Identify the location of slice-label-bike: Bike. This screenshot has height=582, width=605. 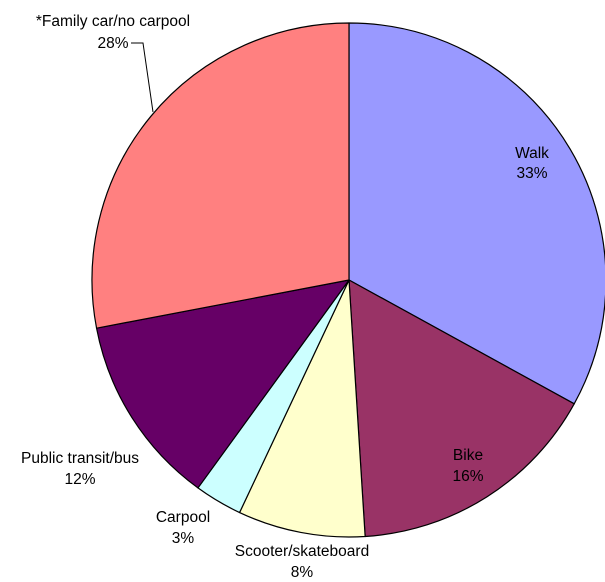
(468, 455).